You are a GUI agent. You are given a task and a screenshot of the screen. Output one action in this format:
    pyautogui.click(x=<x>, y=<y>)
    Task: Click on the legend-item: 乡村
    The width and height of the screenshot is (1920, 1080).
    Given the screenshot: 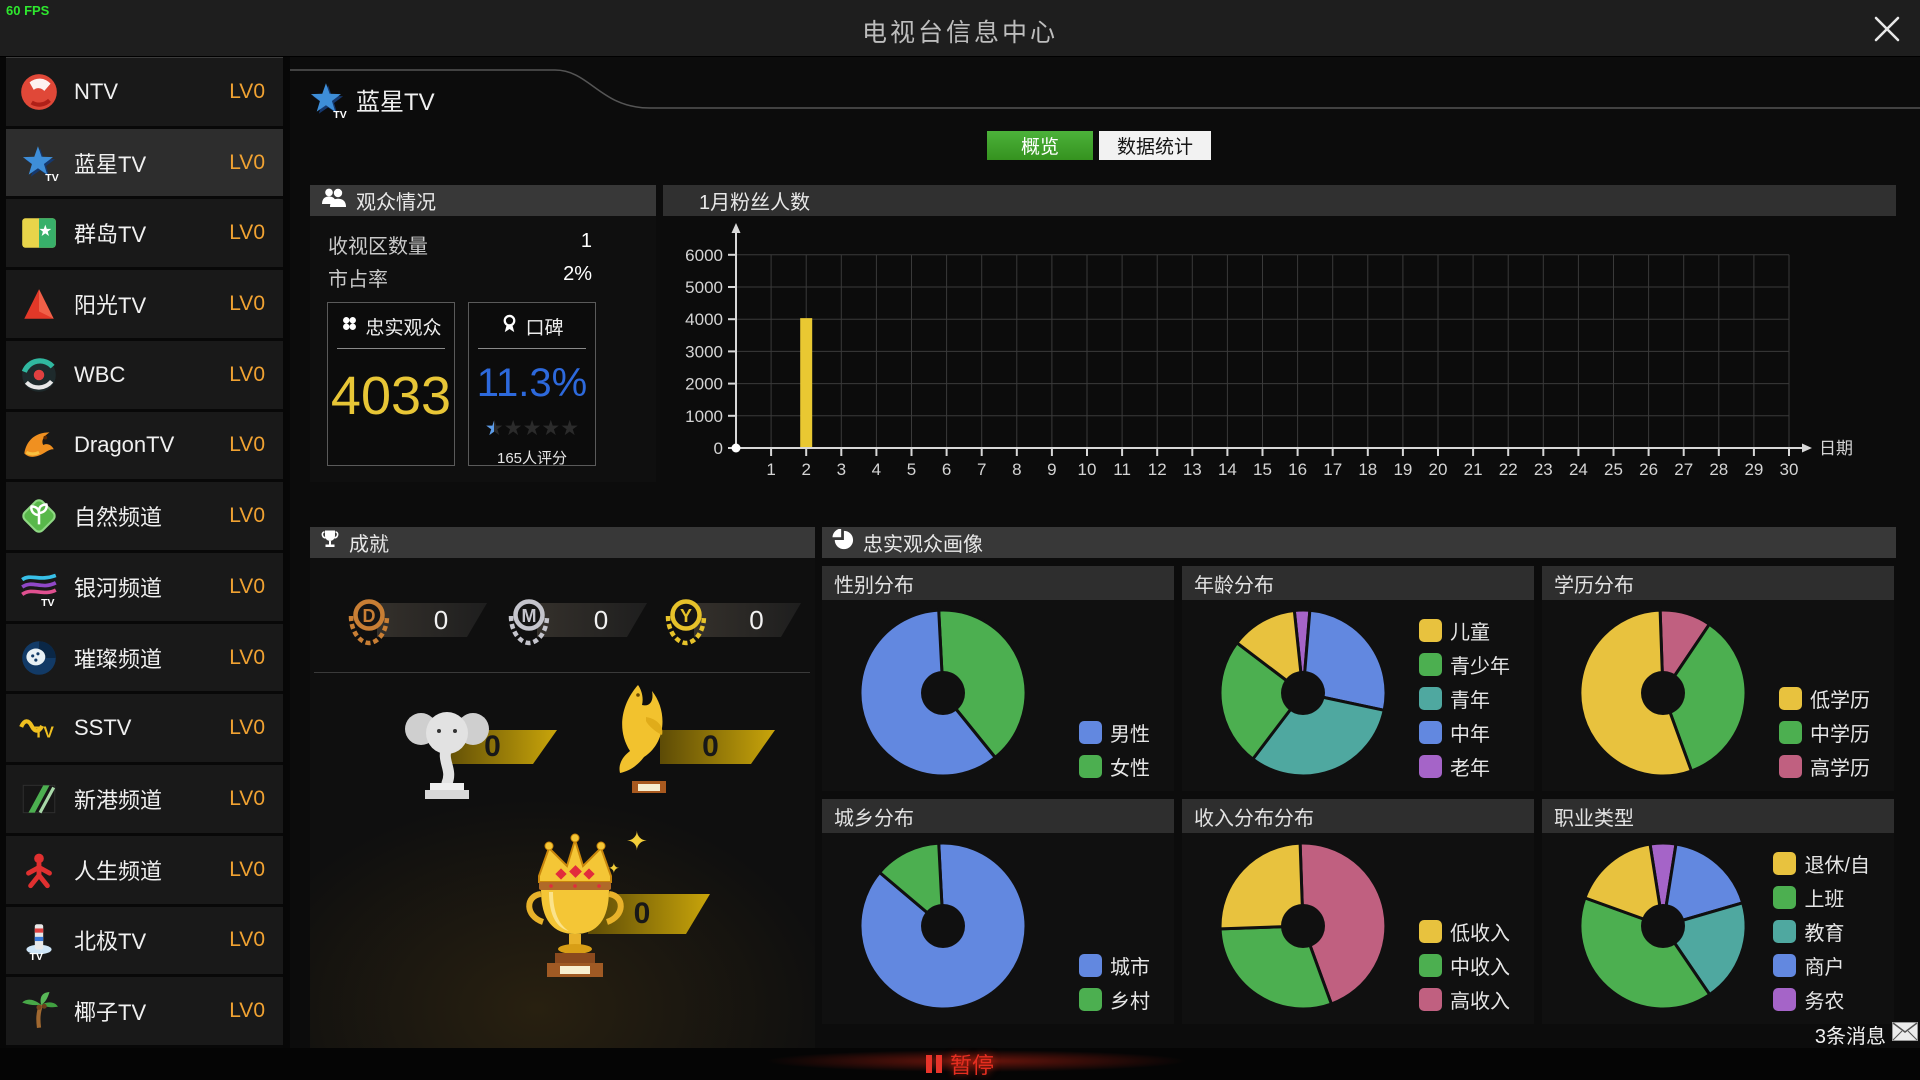 What is the action you would take?
    pyautogui.click(x=1114, y=999)
    